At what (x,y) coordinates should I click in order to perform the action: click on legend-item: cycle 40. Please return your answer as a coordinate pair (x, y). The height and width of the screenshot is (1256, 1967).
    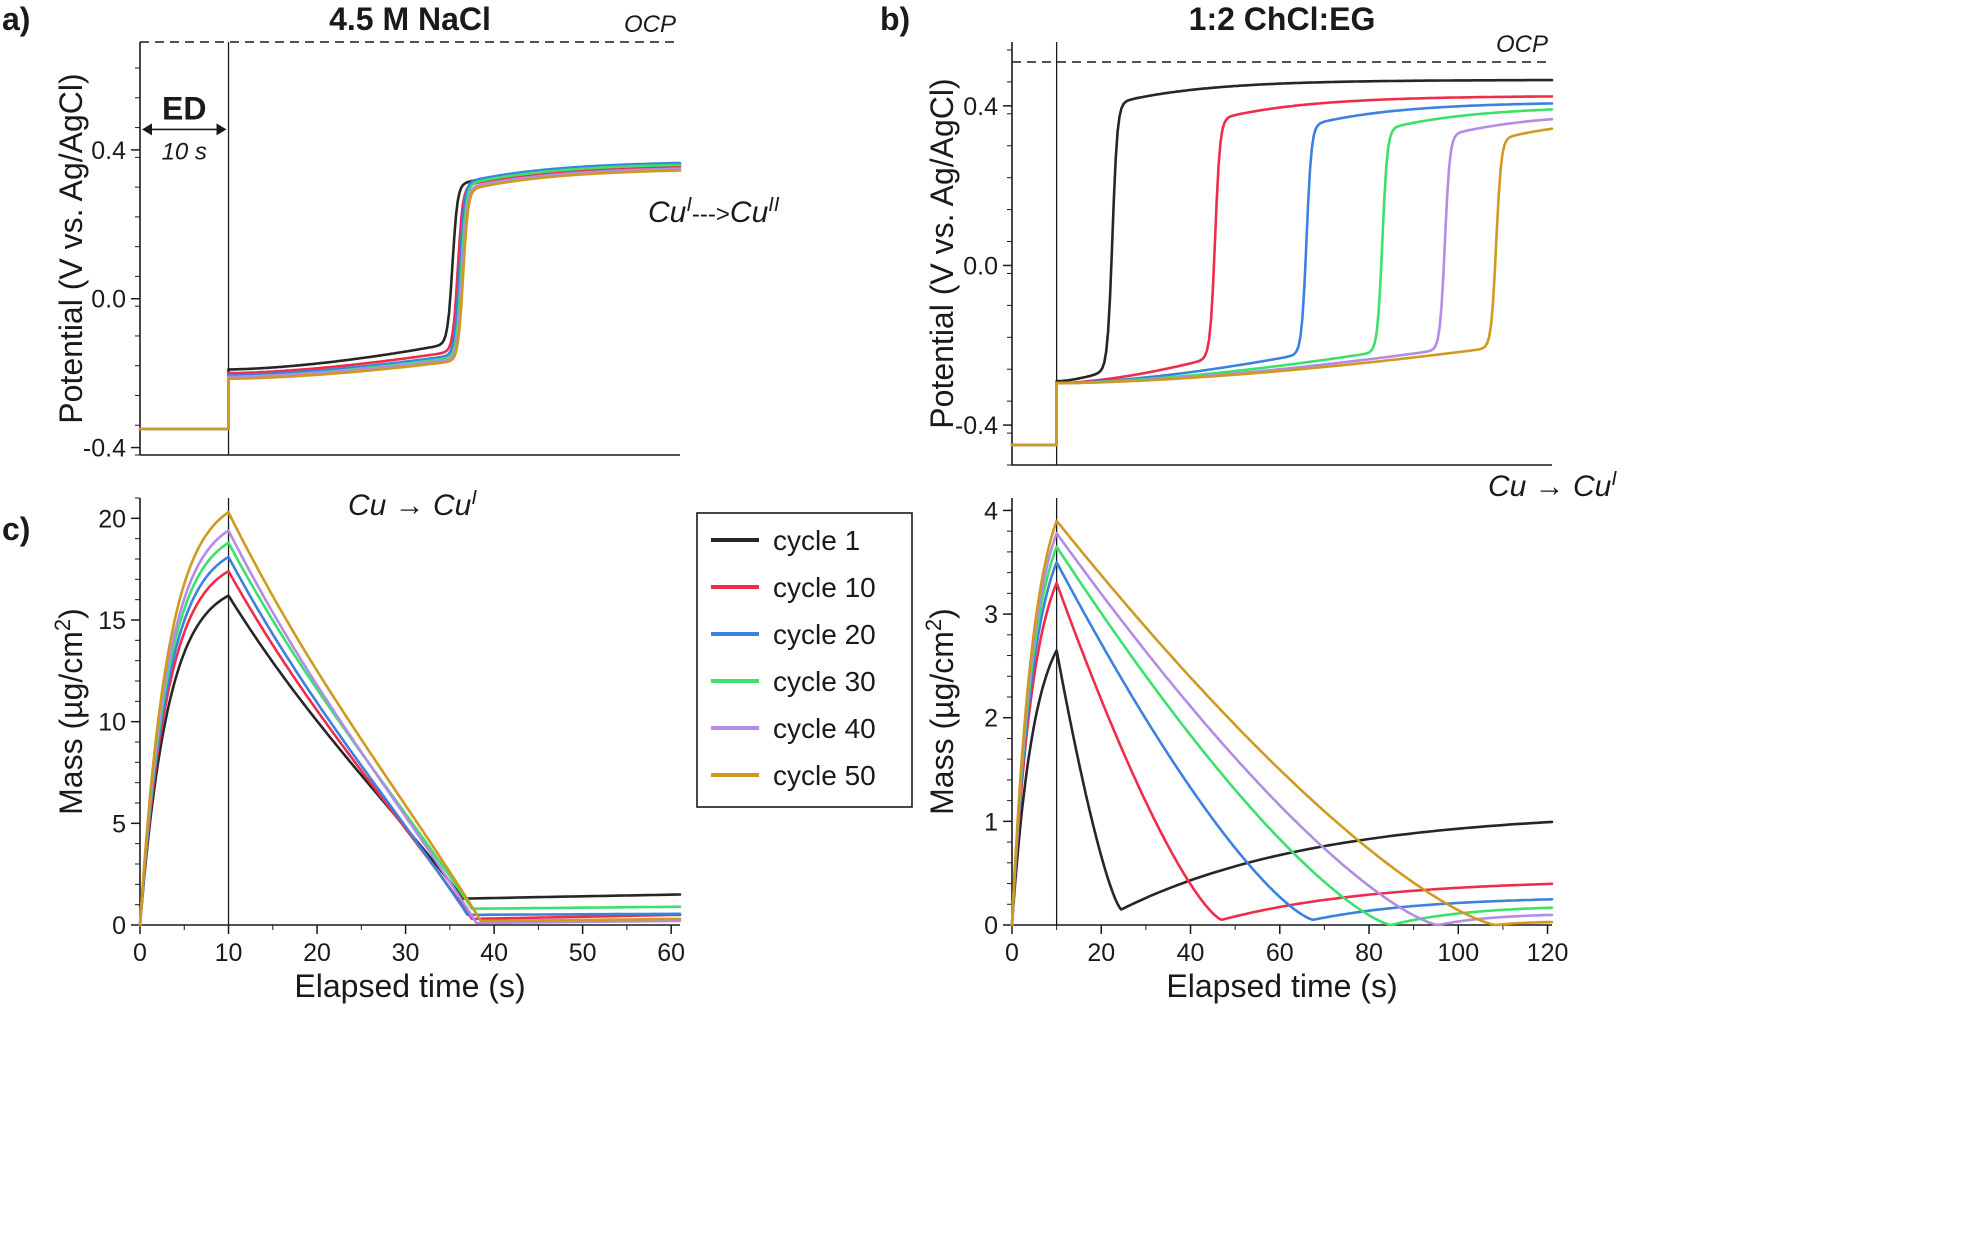
    Looking at the image, I should click on (793, 728).